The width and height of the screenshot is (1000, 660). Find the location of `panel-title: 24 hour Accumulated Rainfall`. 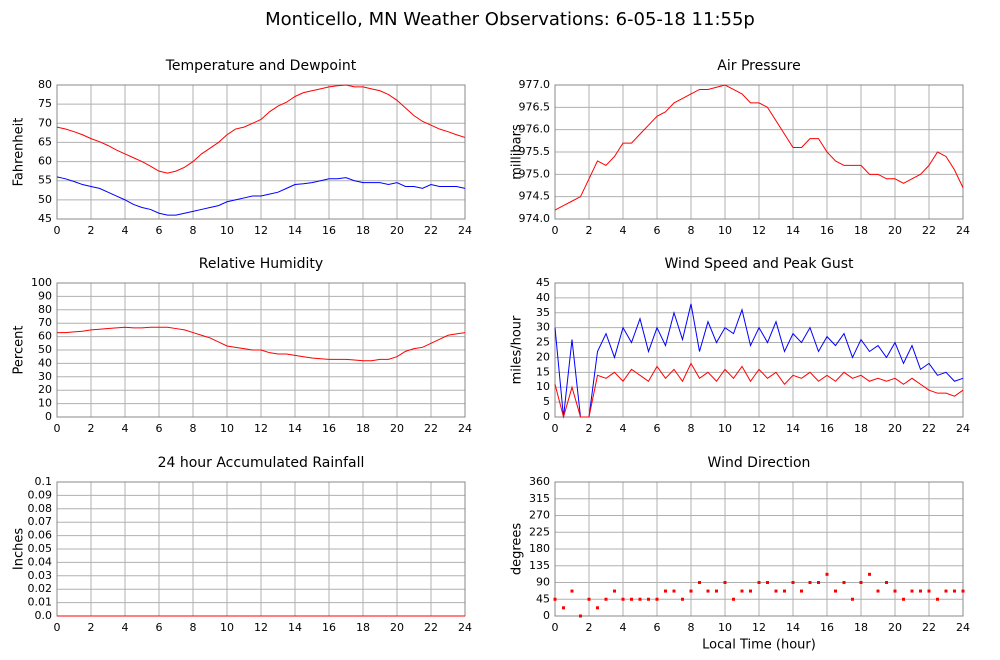

panel-title: 24 hour Accumulated Rainfall is located at coordinates (261, 463).